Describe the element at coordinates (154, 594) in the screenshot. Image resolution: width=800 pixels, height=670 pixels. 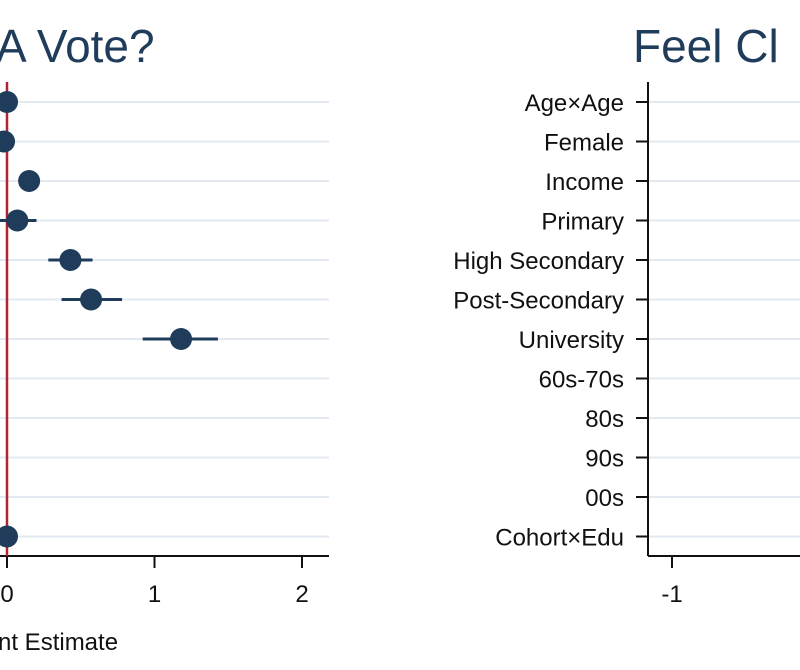
I see `left-x-tick-label: 1` at that location.